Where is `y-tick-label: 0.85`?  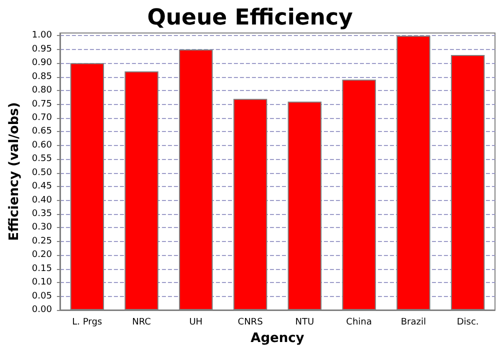 y-tick-label: 0.85 is located at coordinates (42, 77).